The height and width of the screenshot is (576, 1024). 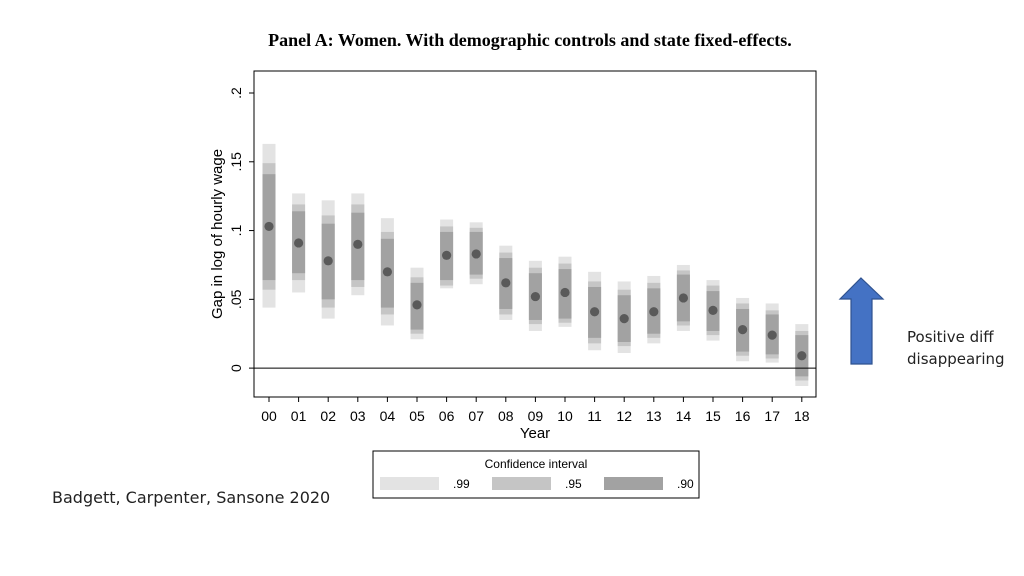 I want to click on point-estimates, so click(x=535, y=291).